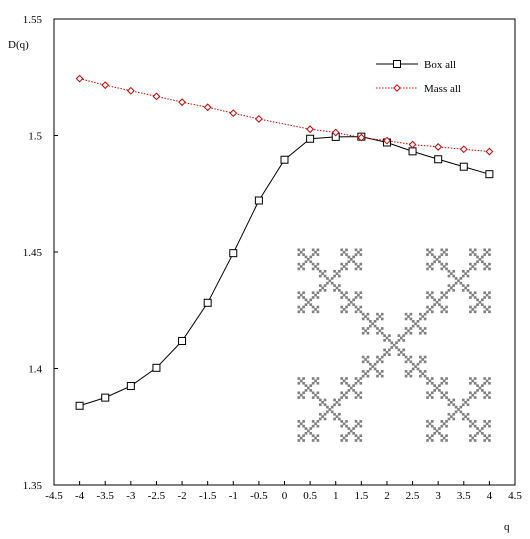 Image resolution: width=530 pixels, height=539 pixels. Describe the element at coordinates (440, 65) in the screenshot. I see `legend-label: Box all` at that location.